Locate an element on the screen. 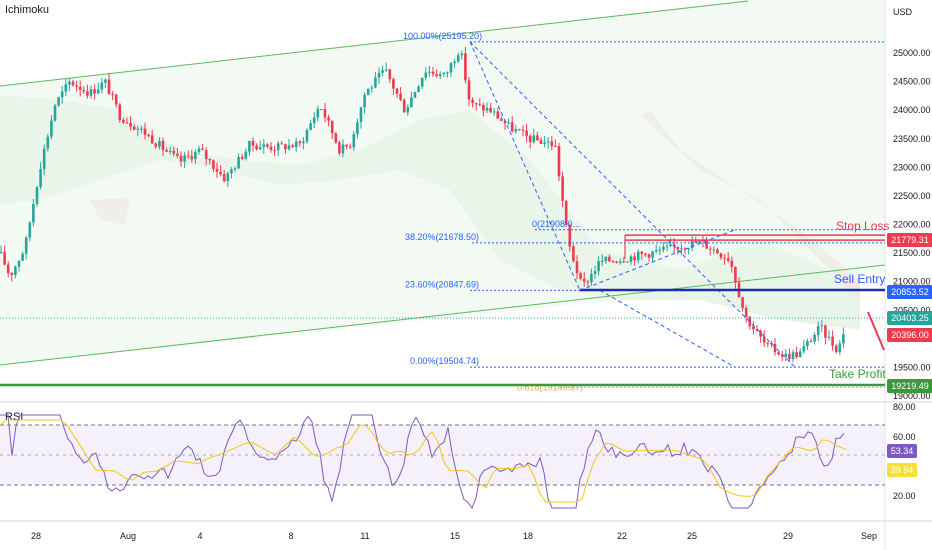 This screenshot has height=550, width=932. rsi-tick-label: 60.00 is located at coordinates (904, 437).